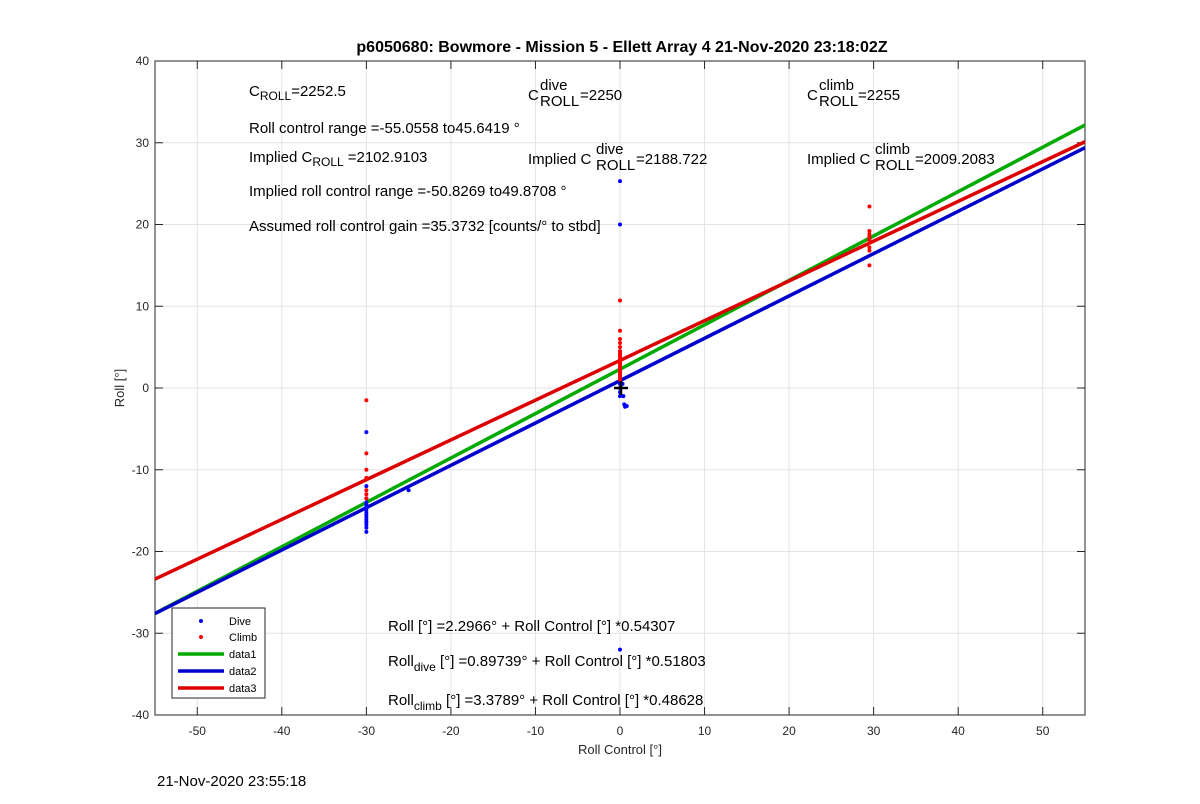 This screenshot has height=804, width=1200. Describe the element at coordinates (955, 159) in the screenshot. I see `svg-text: =2009.2083` at that location.